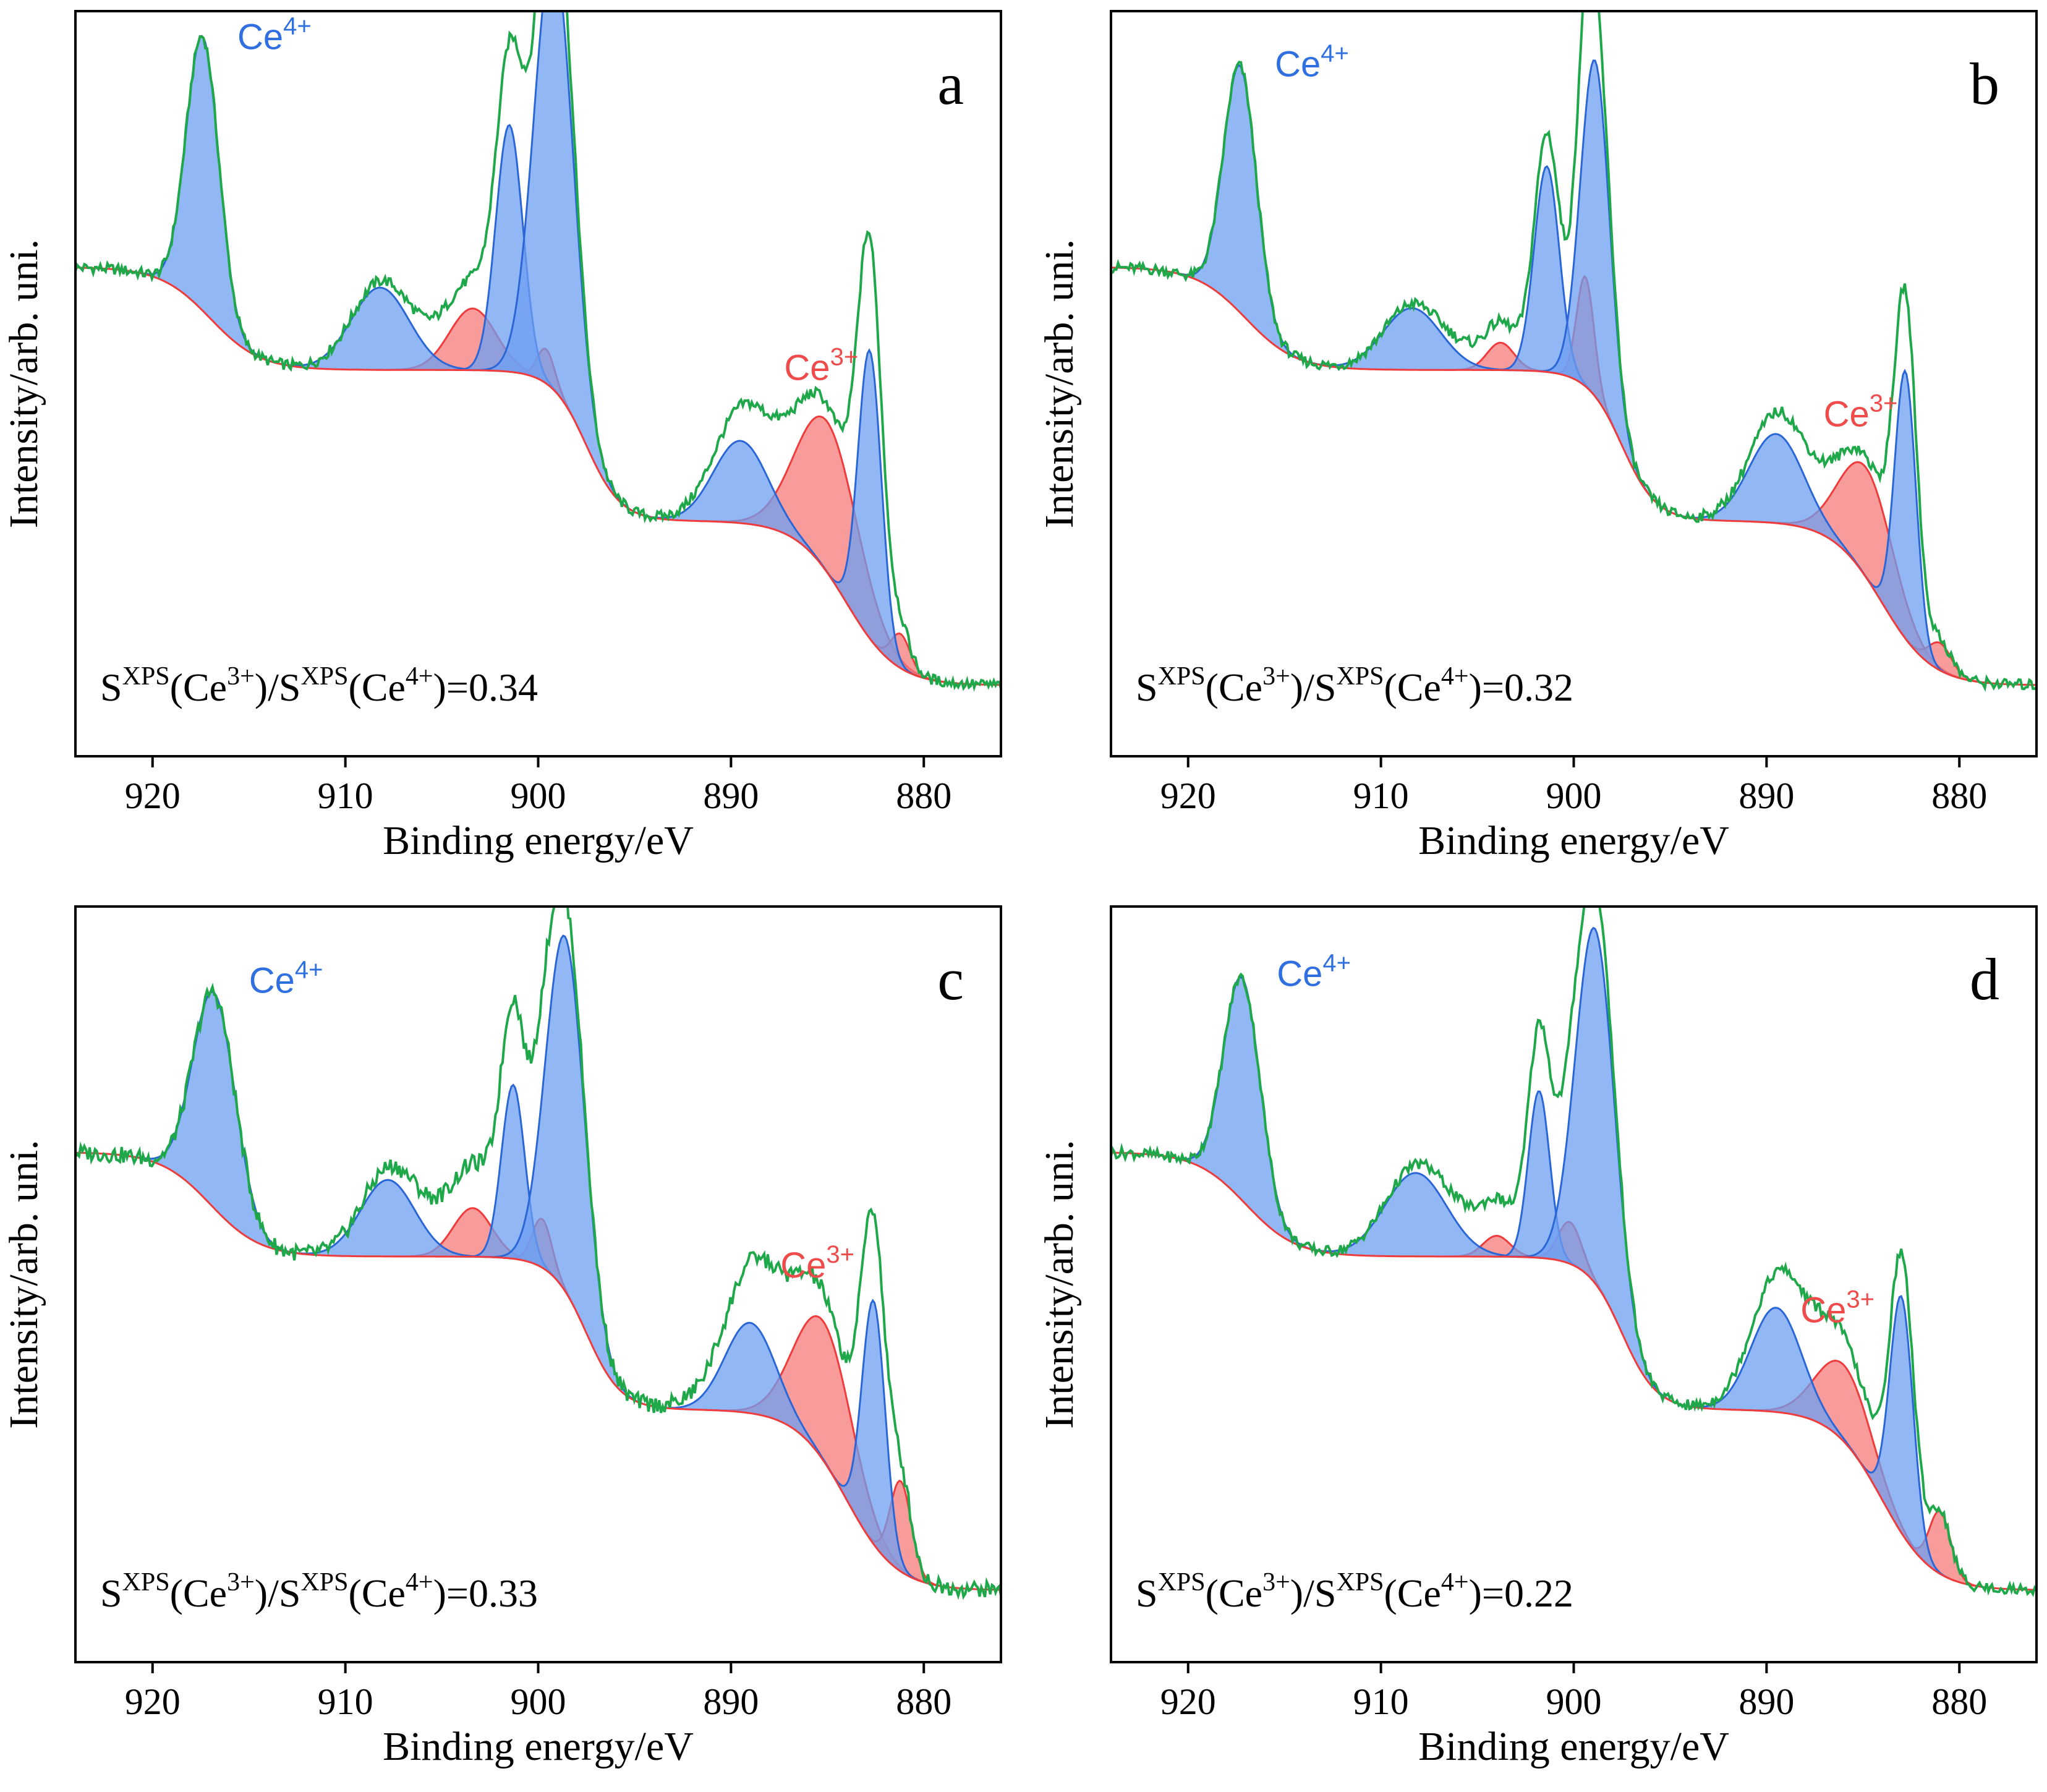 The width and height of the screenshot is (2047, 1792). I want to click on ratio-annotation: SXPS(Ce3+)/SXPS(Ce4+)=0.34, so click(319, 685).